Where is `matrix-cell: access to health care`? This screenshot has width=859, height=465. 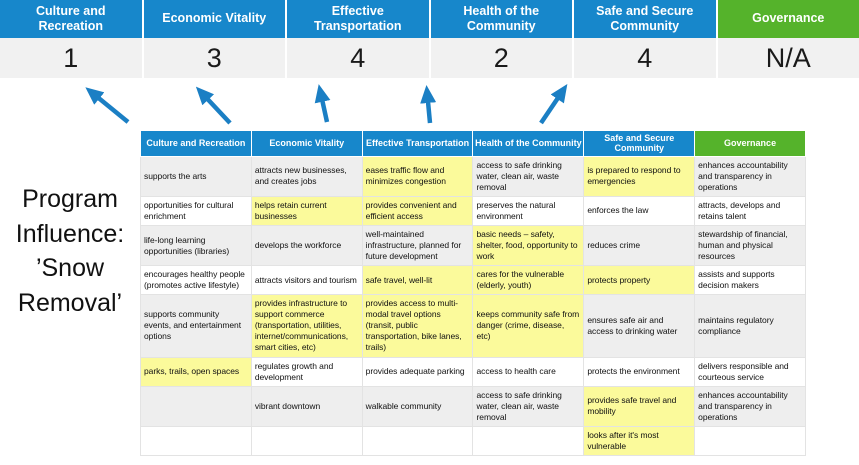 matrix-cell: access to health care is located at coordinates (528, 371).